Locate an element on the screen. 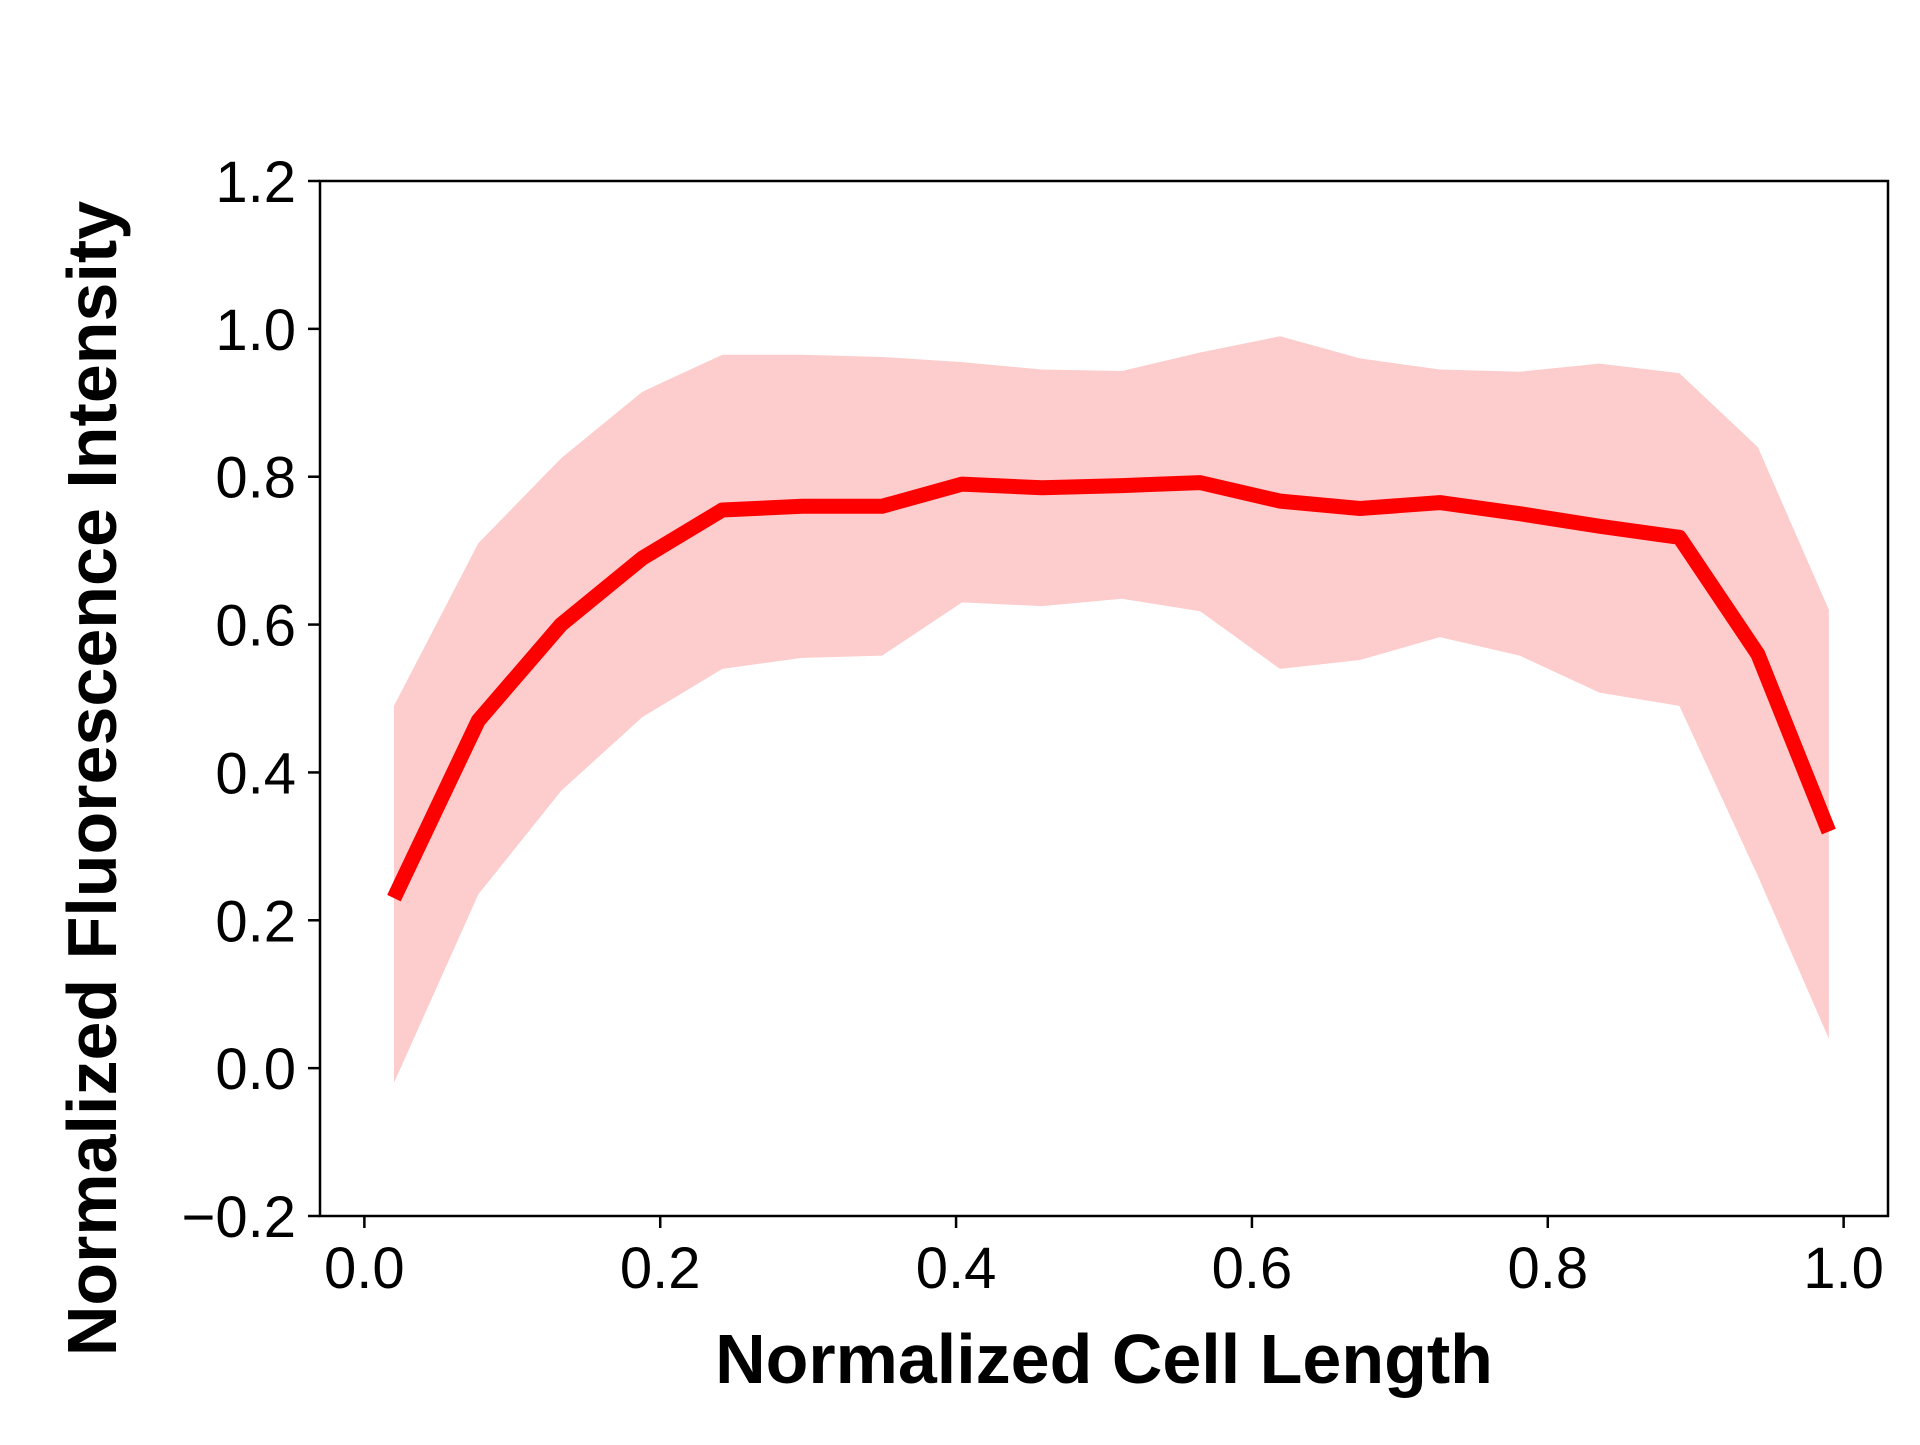 The width and height of the screenshot is (1920, 1445). x-tick-label: 1.0 is located at coordinates (1843, 1268).